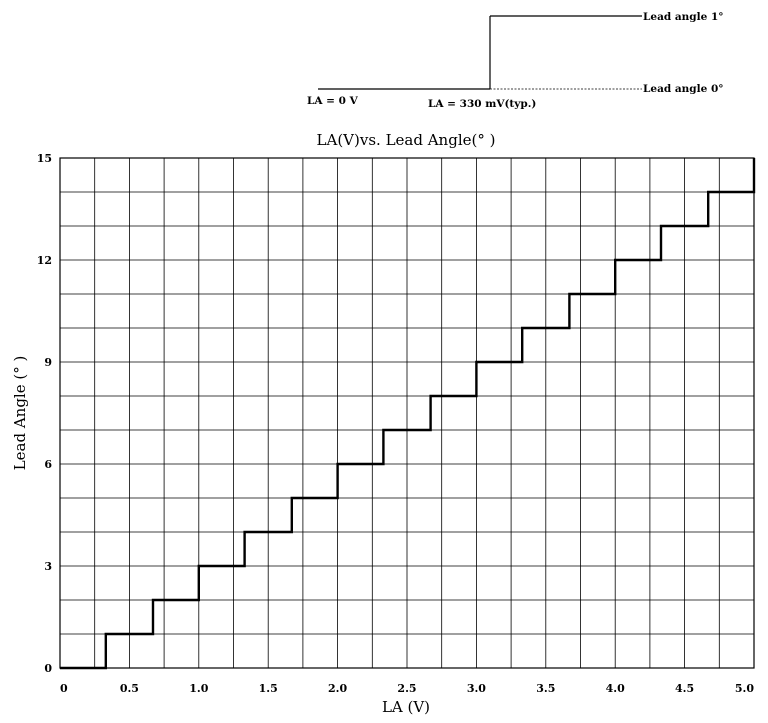 The width and height of the screenshot is (768, 723). Describe the element at coordinates (48, 362) in the screenshot. I see `y-tick-label: 9` at that location.